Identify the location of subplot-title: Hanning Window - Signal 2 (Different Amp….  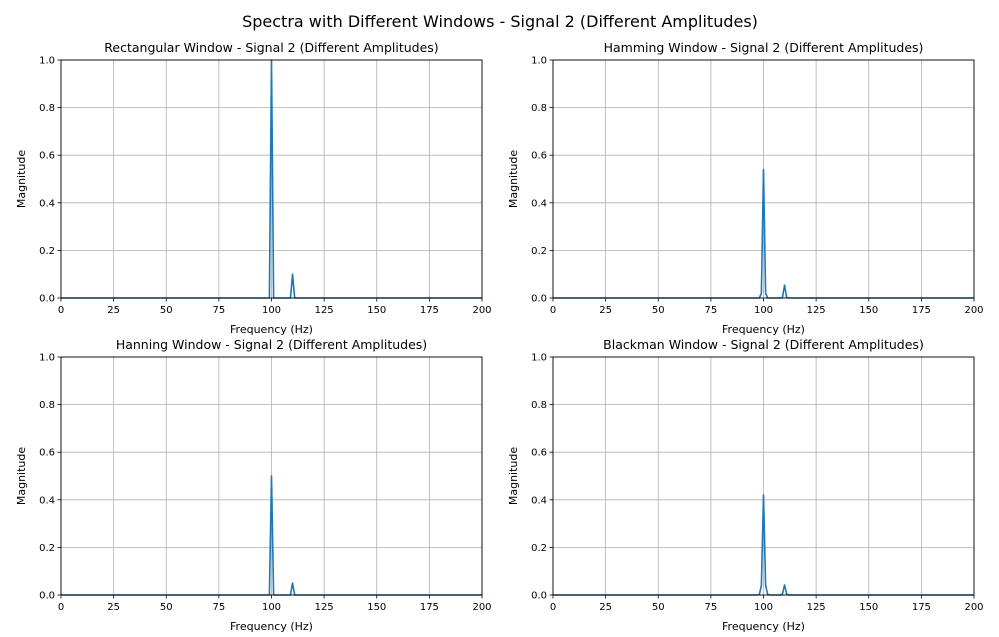
(271, 344).